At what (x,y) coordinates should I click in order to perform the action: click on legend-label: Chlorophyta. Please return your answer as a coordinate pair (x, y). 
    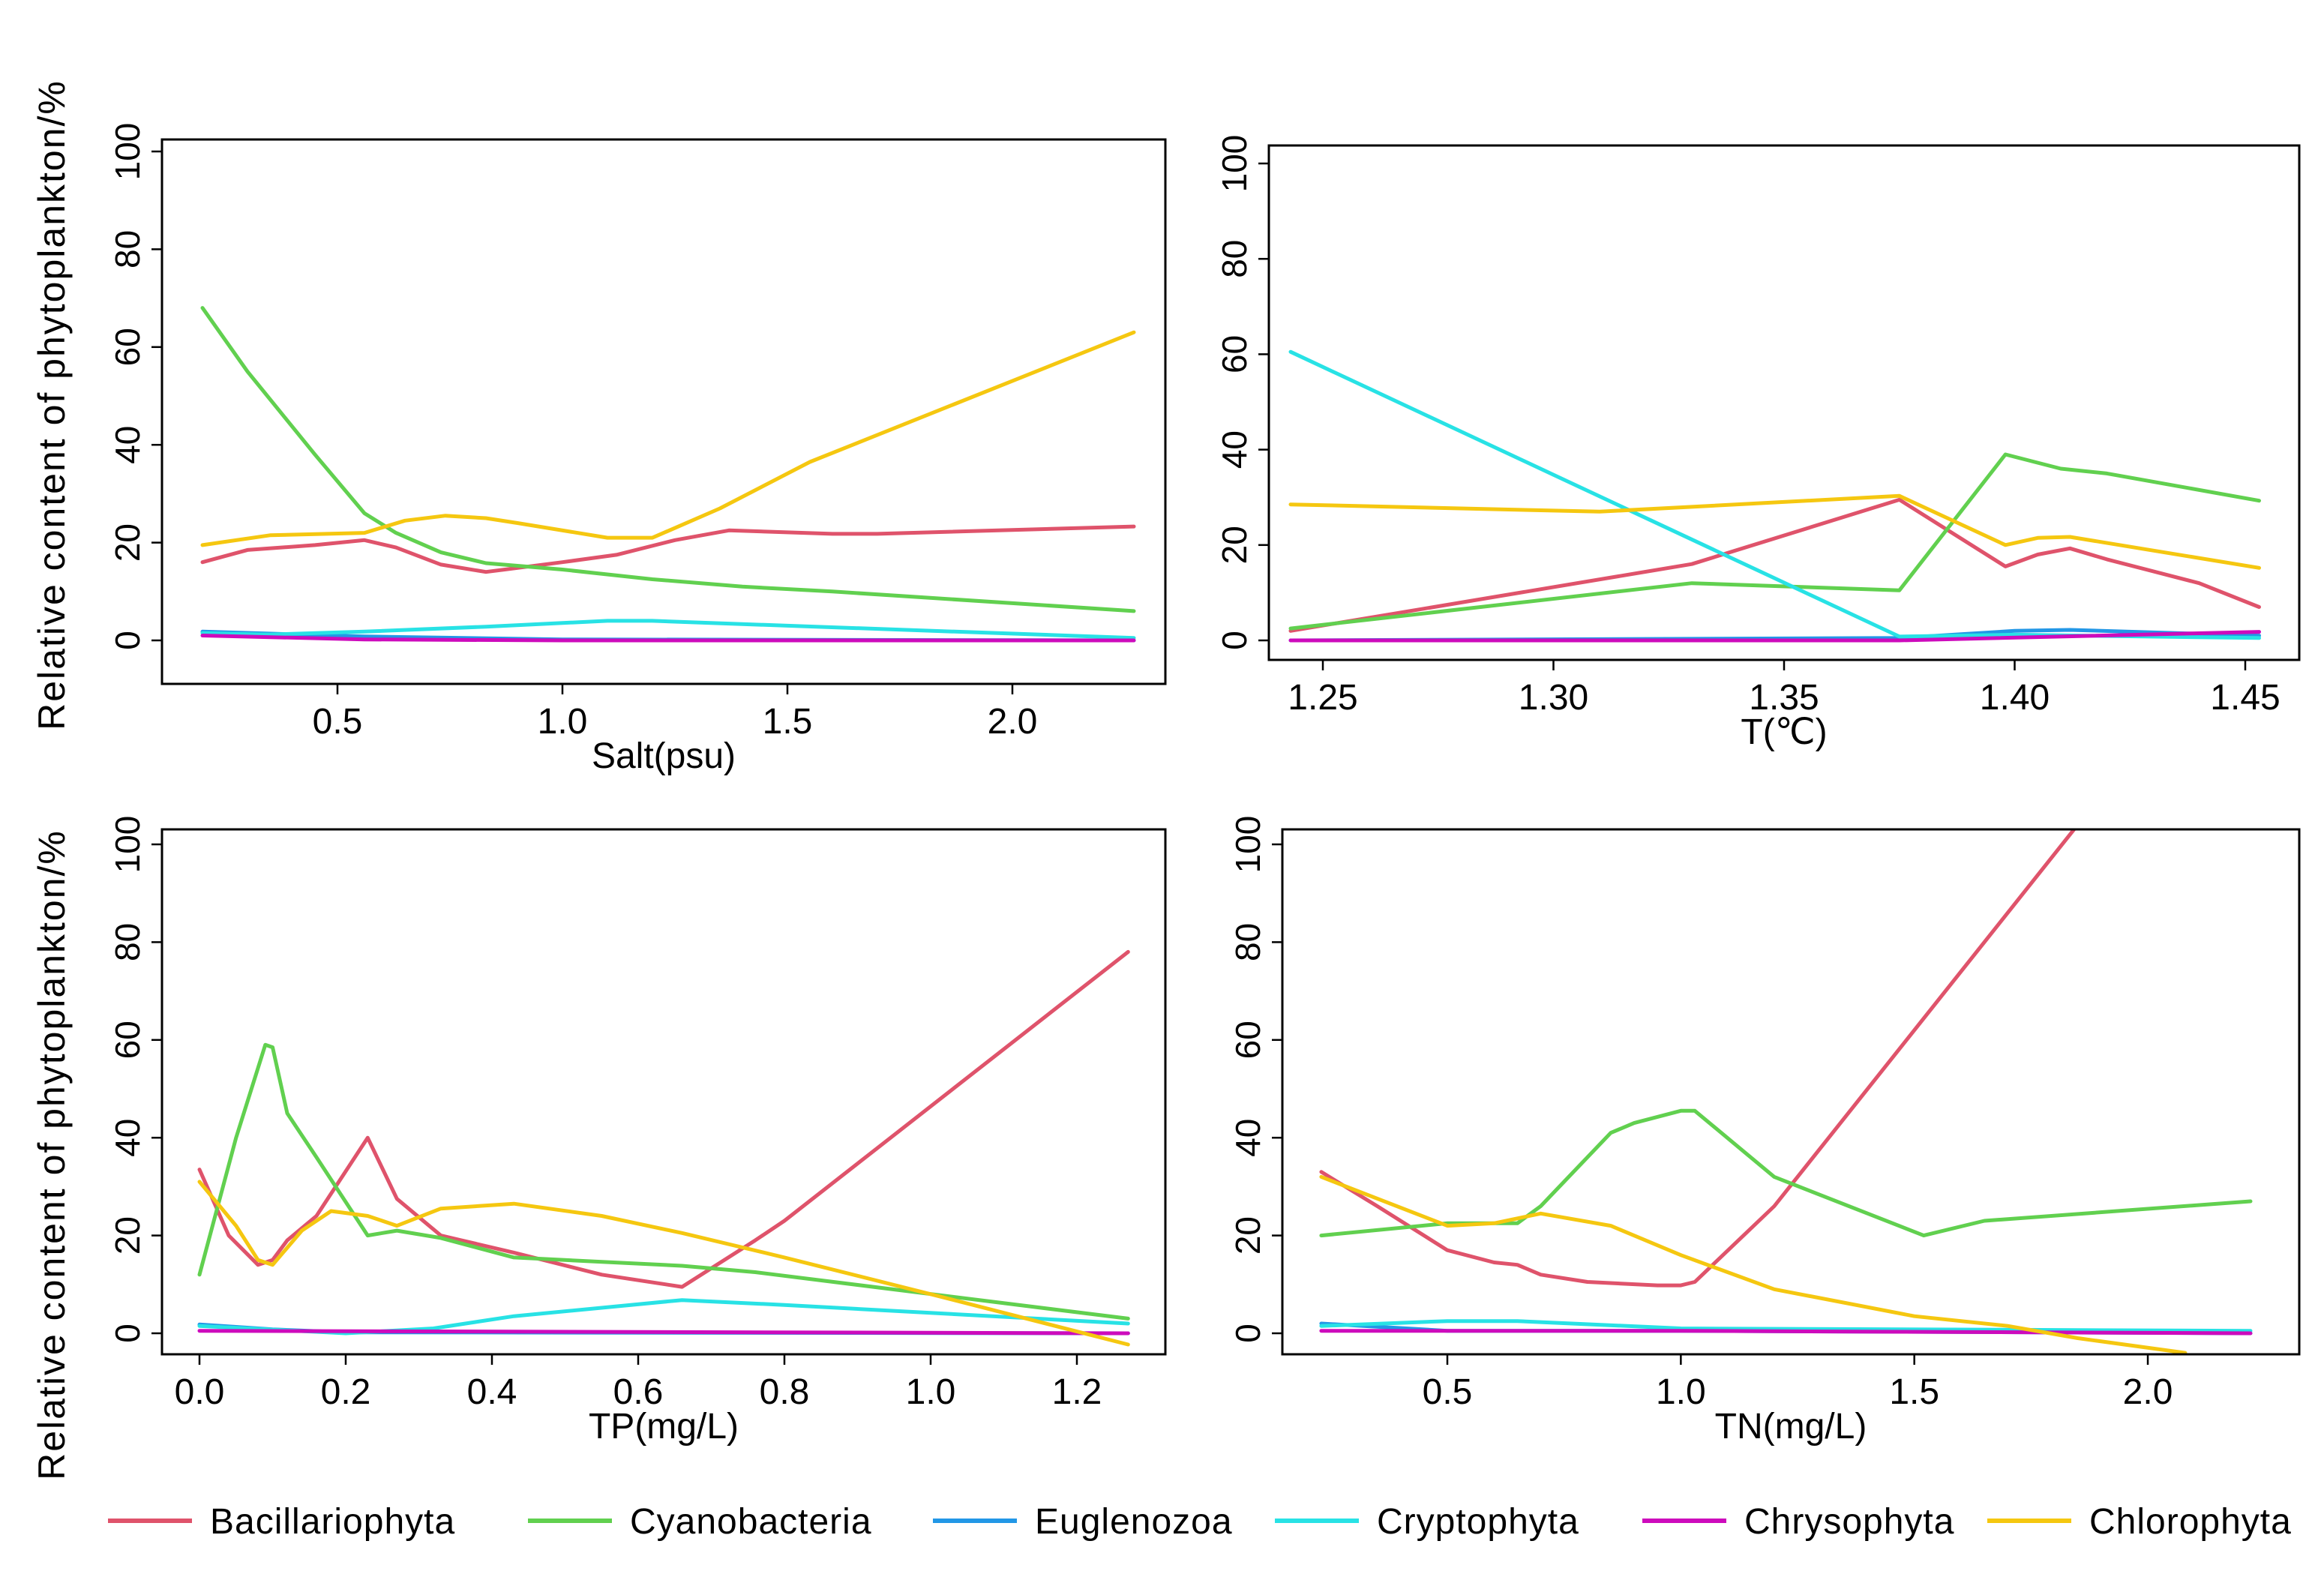
    Looking at the image, I should click on (2190, 1522).